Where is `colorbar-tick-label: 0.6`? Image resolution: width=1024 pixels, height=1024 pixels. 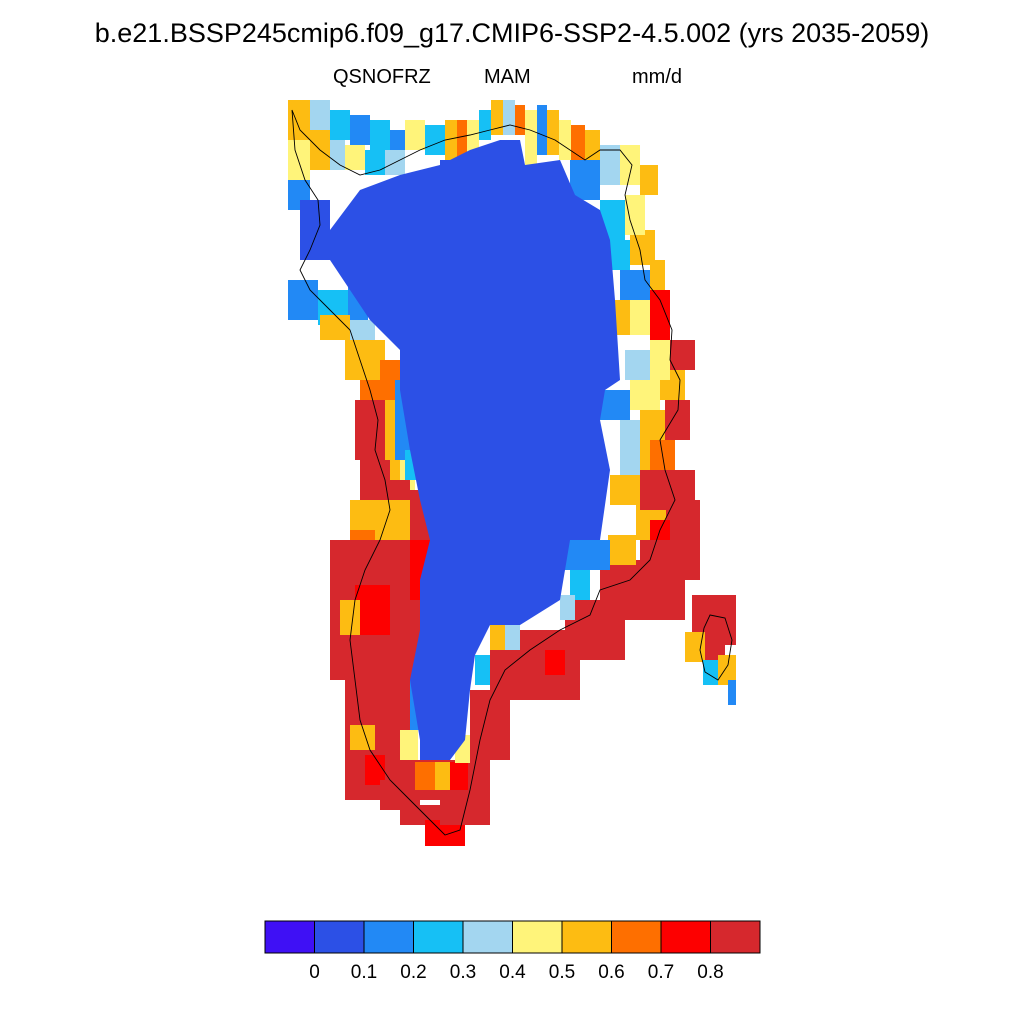 colorbar-tick-label: 0.6 is located at coordinates (611, 972).